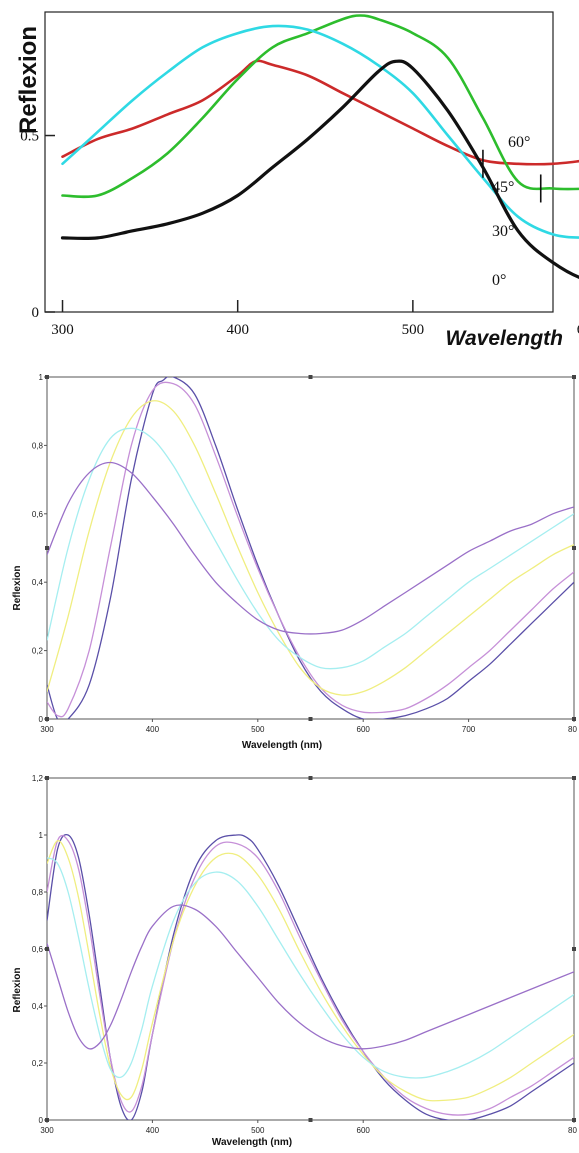 The image size is (579, 1153). I want to click on y-tick-label: 1,2, so click(38, 778).